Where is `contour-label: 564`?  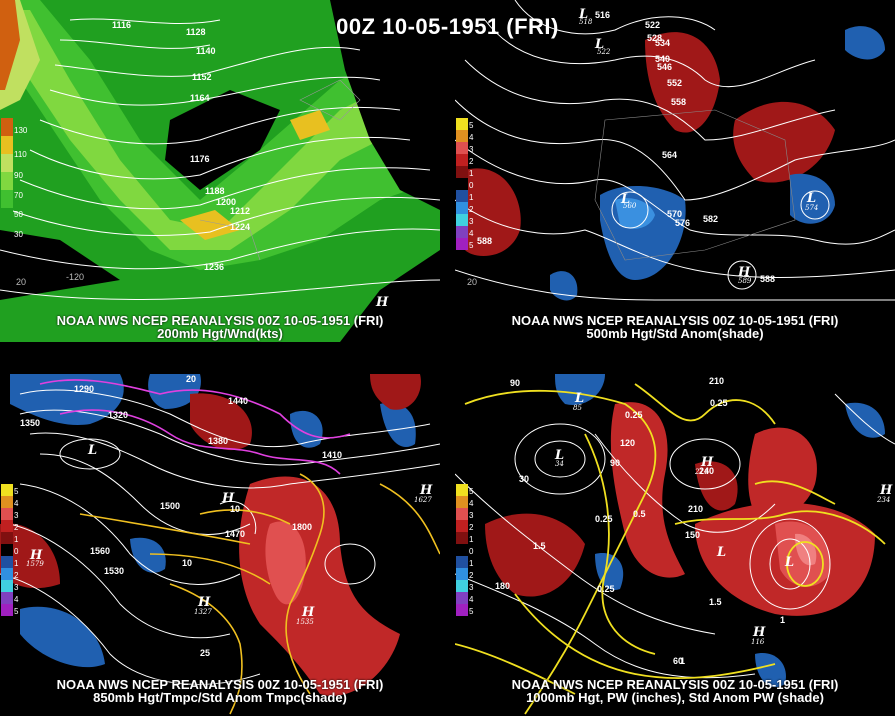
contour-label: 564 is located at coordinates (669, 155).